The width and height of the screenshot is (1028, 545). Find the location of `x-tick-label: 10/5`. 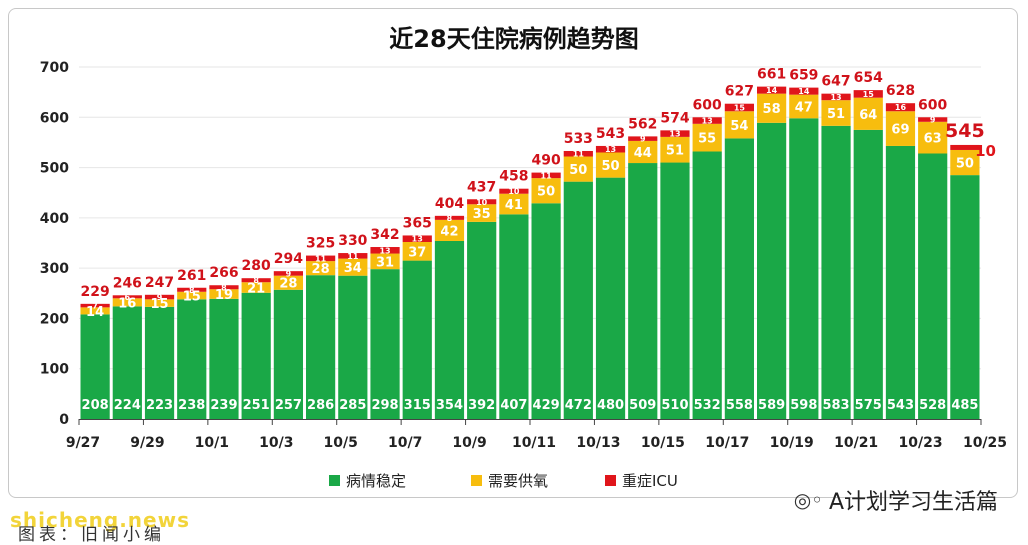

x-tick-label: 10/5 is located at coordinates (341, 443).